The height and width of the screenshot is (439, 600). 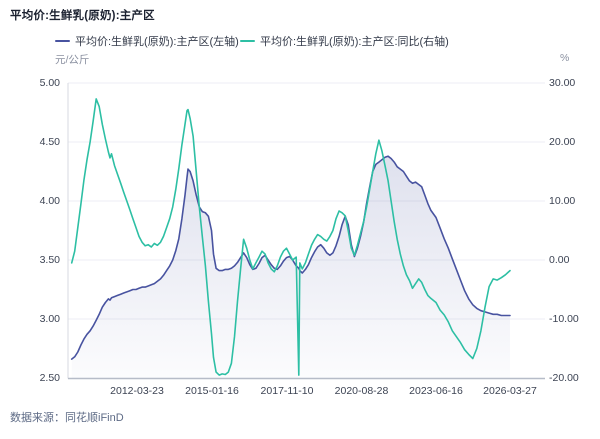 I want to click on right-axis-tick-label: 30.00, so click(x=562, y=83).